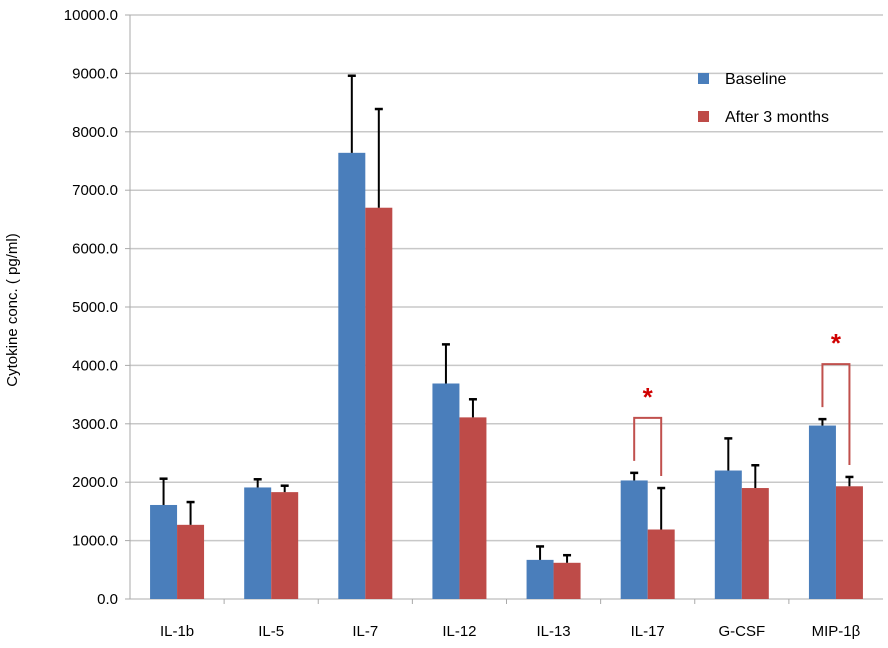 Image resolution: width=888 pixels, height=648 pixels. I want to click on y-tick-label: 10000.0, so click(91, 15).